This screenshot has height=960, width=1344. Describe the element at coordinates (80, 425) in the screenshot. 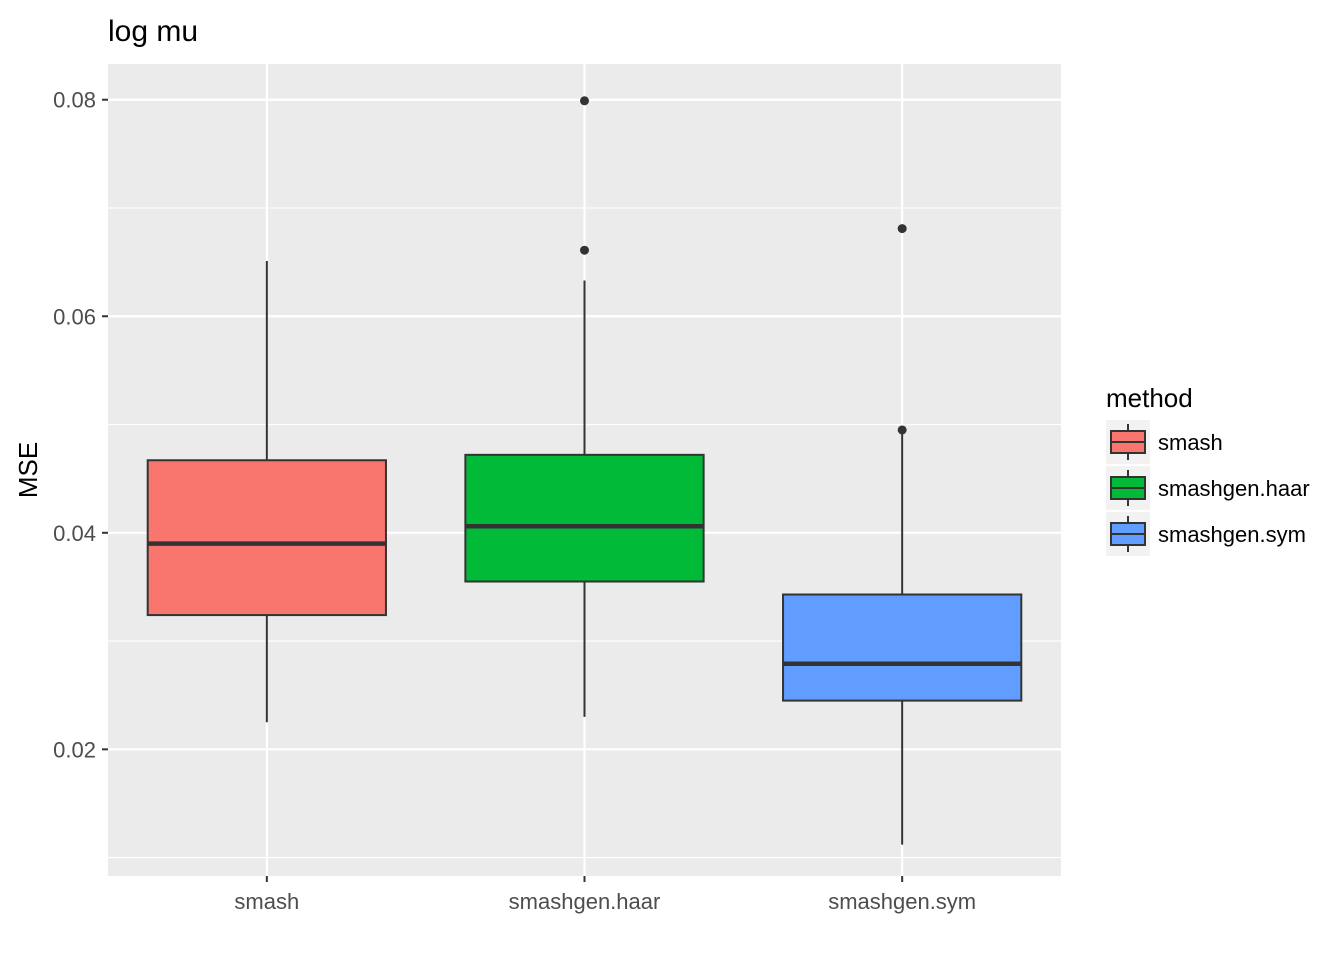

I see `y-axis: 0.02 0.04 0.06 0.08` at that location.